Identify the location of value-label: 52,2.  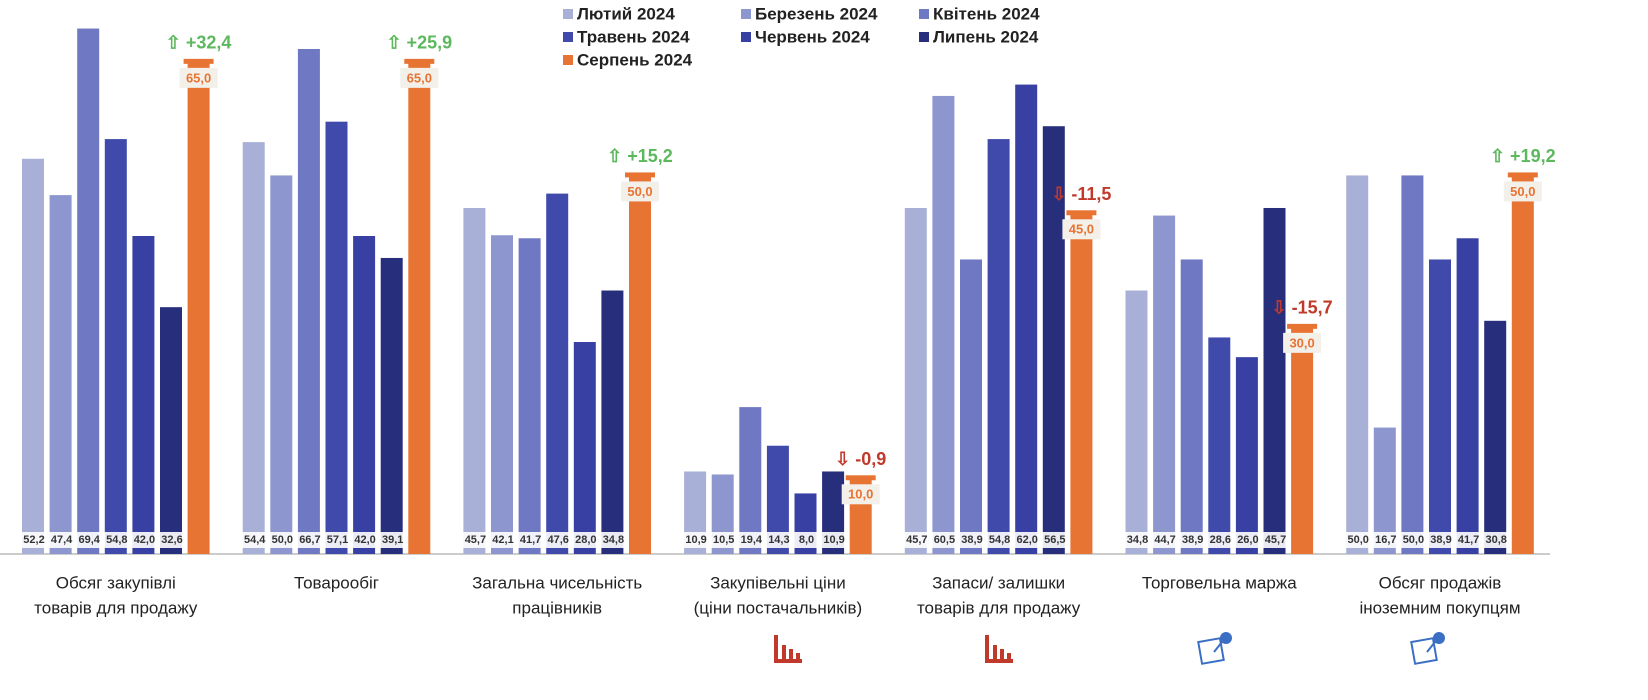
(33, 540).